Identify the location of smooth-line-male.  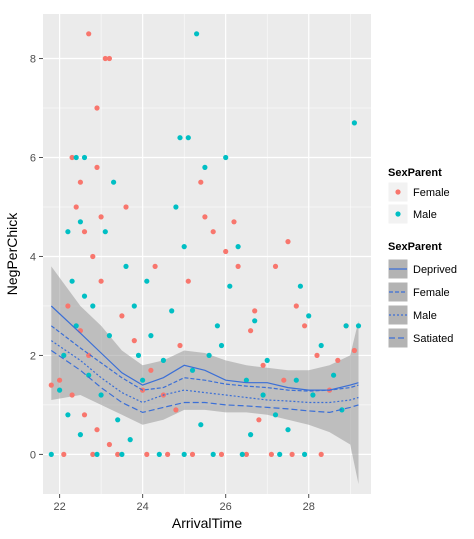
(204, 372).